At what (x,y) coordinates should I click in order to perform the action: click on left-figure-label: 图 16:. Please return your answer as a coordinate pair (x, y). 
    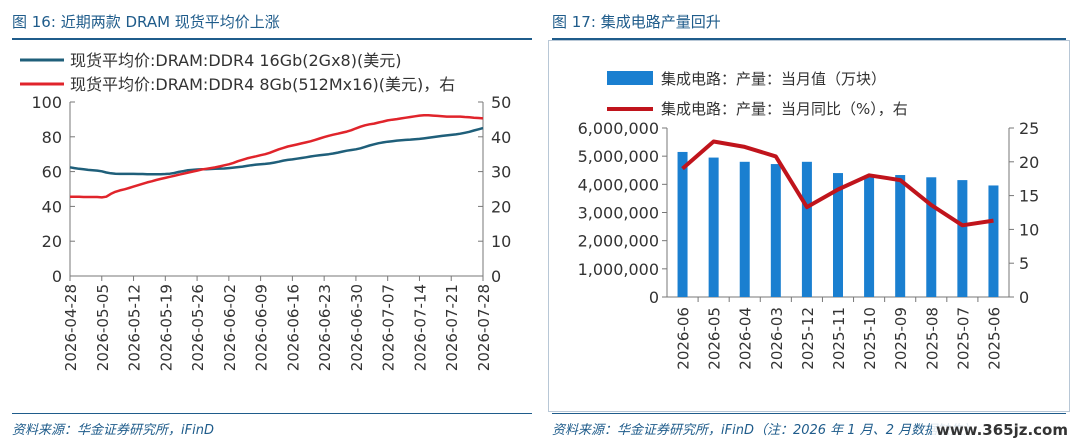
    Looking at the image, I should click on (34, 22).